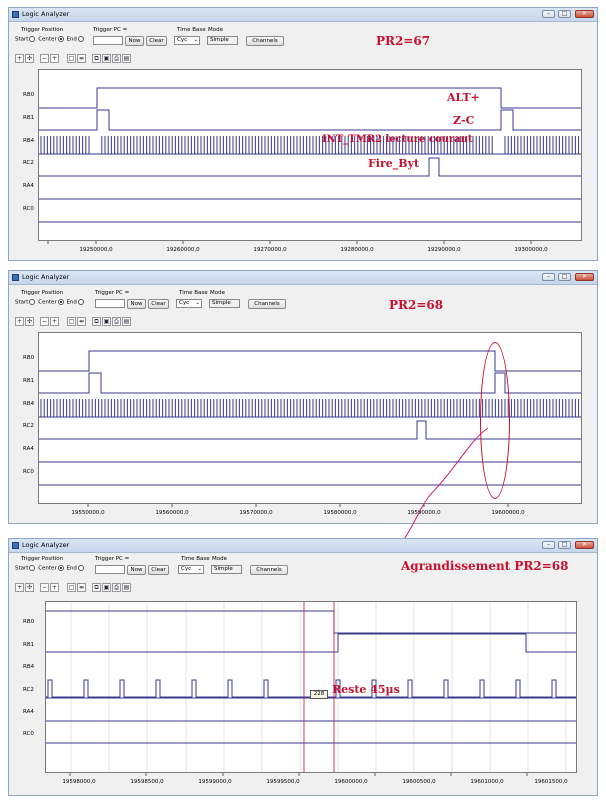 Image resolution: width=606 pixels, height=800 pixels. Describe the element at coordinates (226, 569) in the screenshot. I see `mode-field: Simple` at that location.